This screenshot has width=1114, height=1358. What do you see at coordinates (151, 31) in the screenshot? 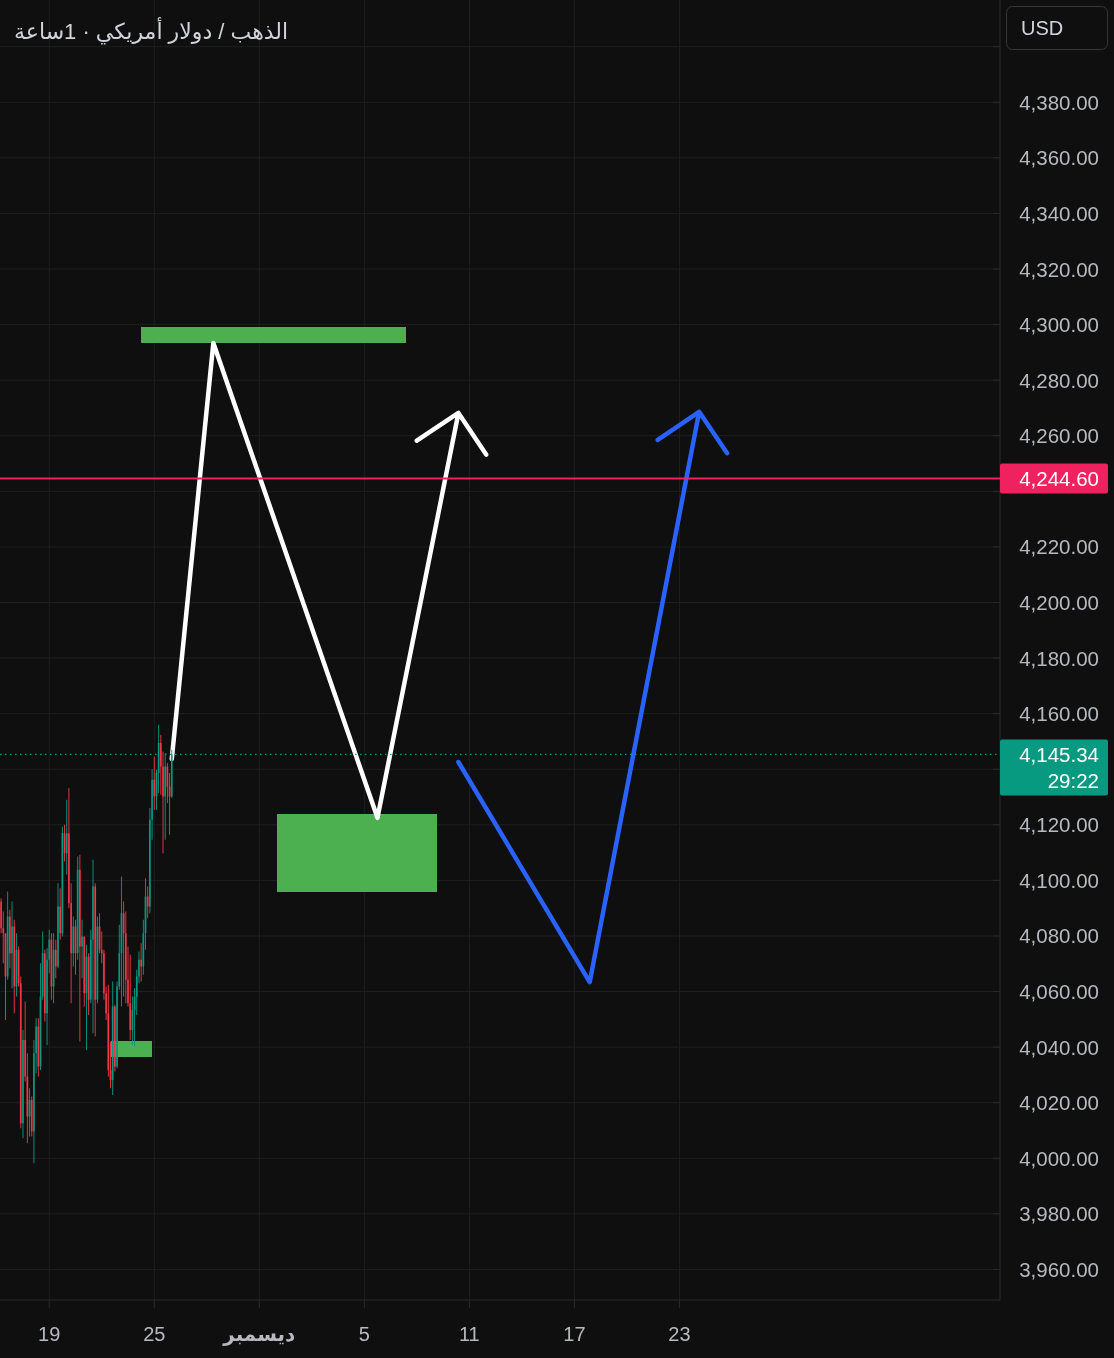
I see `title: الذهب / دولار أمريكي · 1ساعة` at bounding box center [151, 31].